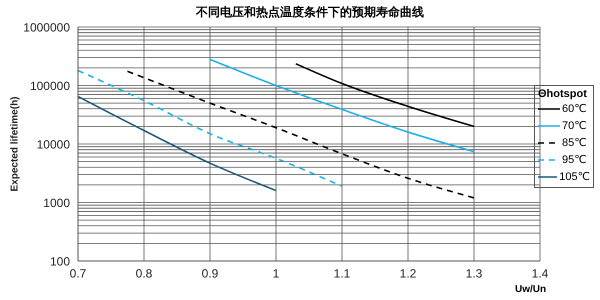  I want to click on x-tick-label: 1.4, so click(540, 273).